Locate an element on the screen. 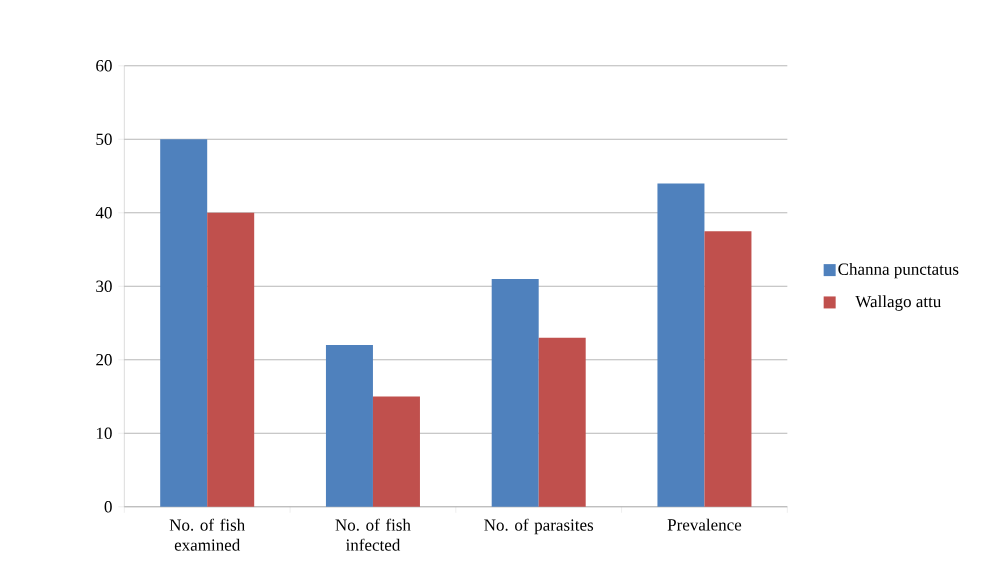 The height and width of the screenshot is (570, 1005). legend-label: Wallago attu is located at coordinates (898, 303).